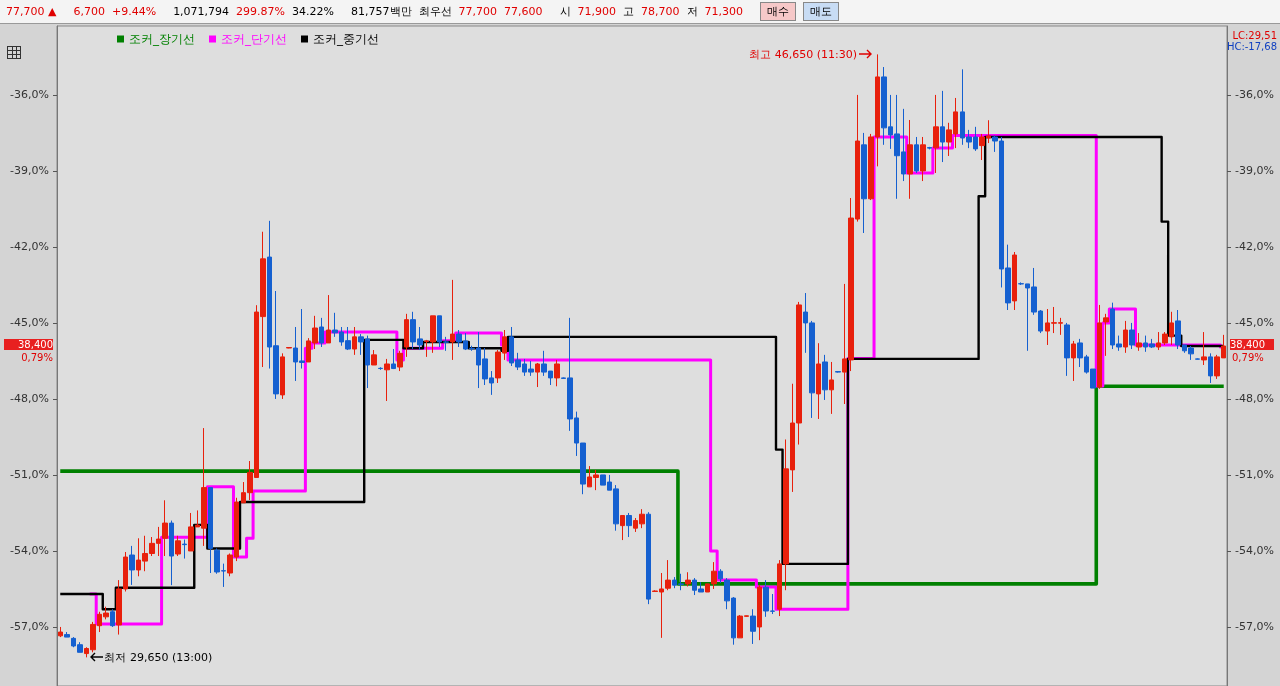 This screenshot has height=686, width=1280. I want to click on y2-tick-label: -45,0%, so click(1254, 323).